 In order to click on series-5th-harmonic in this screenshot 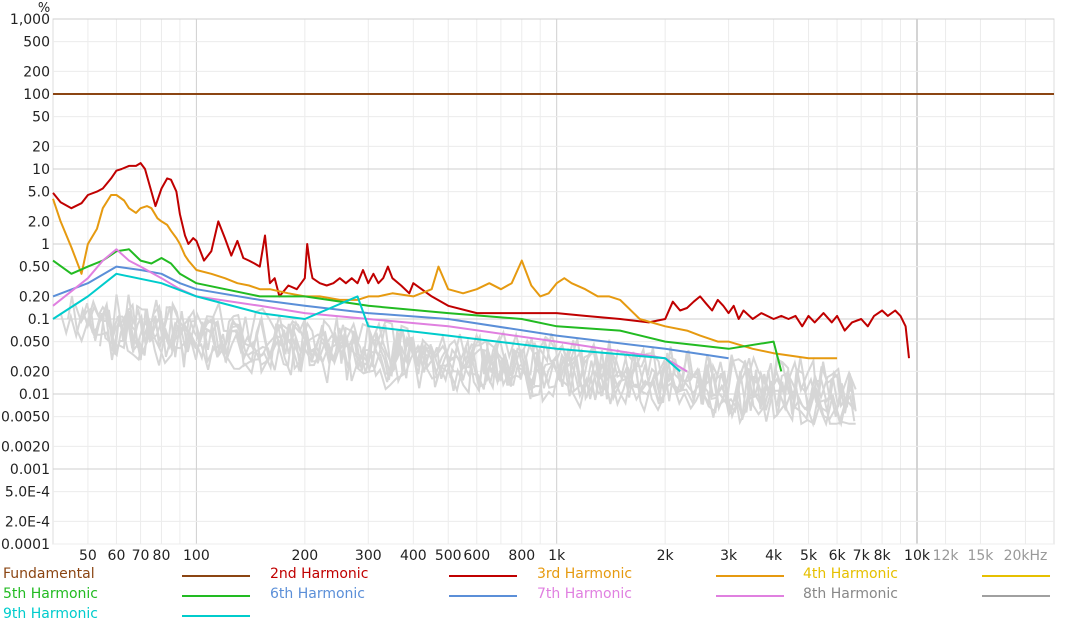, I will do `click(417, 310)`.